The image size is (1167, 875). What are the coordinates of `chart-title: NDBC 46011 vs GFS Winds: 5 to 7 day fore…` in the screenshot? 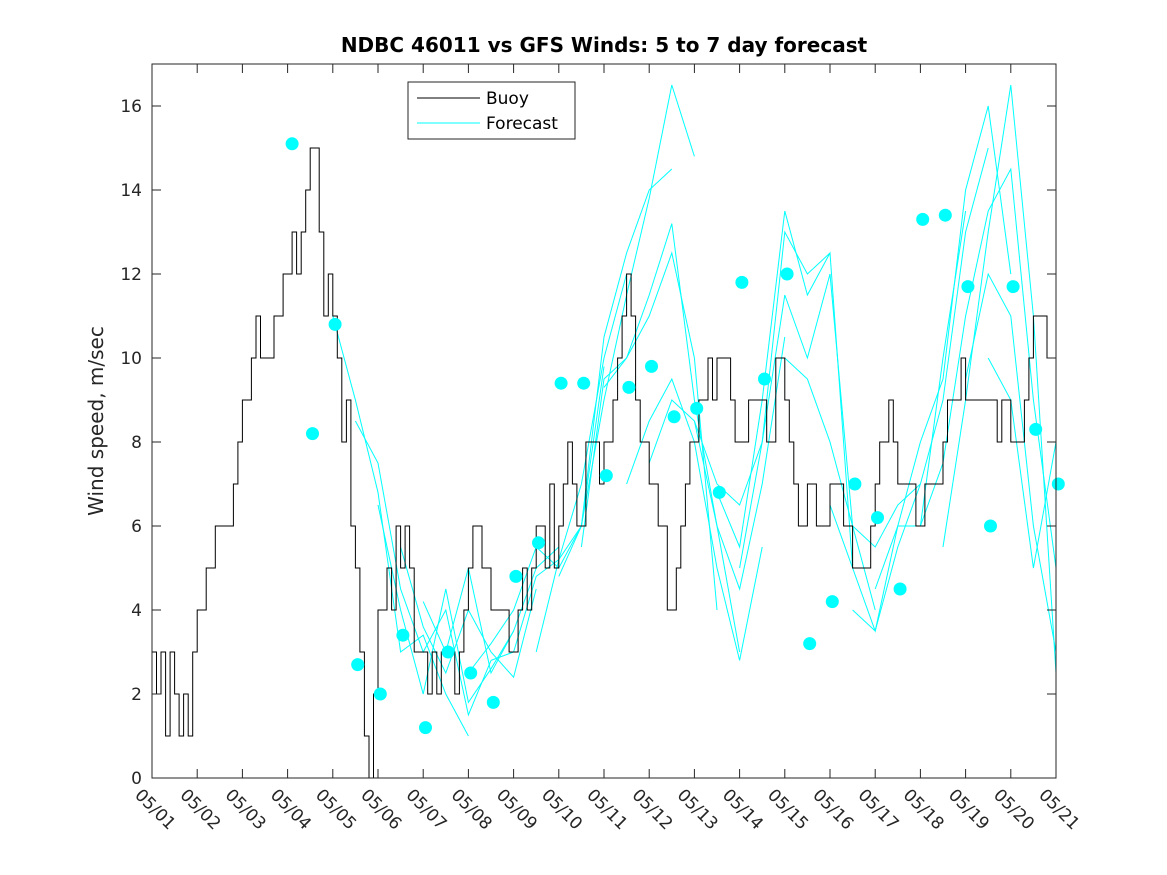 It's located at (604, 45).